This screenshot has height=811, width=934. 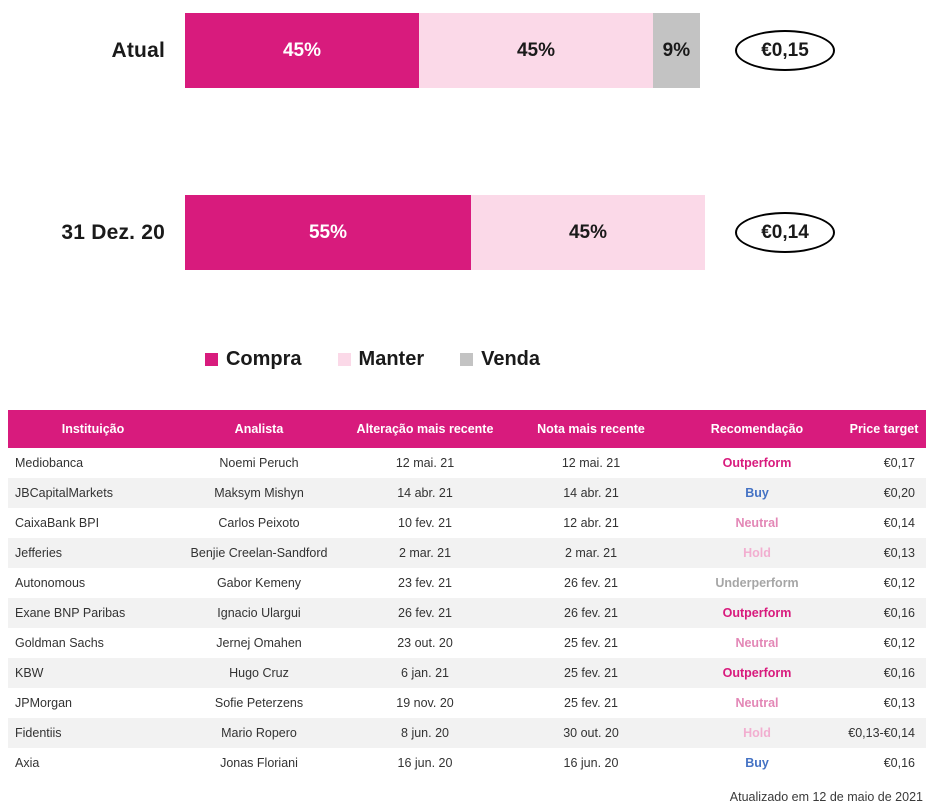 I want to click on cell-institution: Axia, so click(x=27, y=763).